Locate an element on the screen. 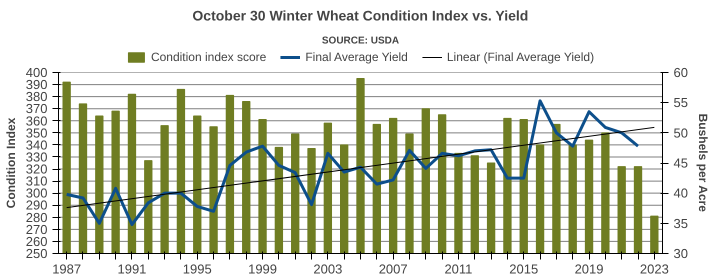 The height and width of the screenshot is (279, 718). x-tick-label: 1995 is located at coordinates (197, 269).